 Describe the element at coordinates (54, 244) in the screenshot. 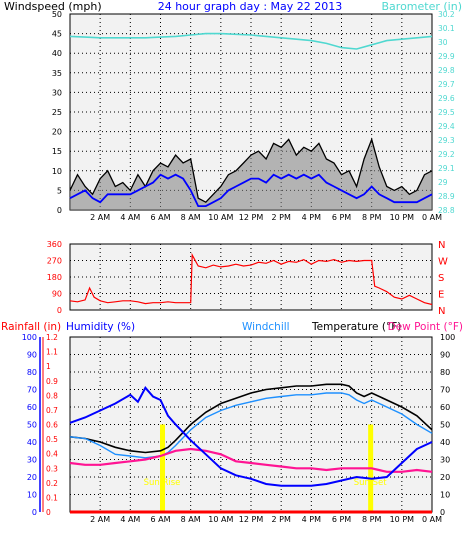

I see `direction-tick-label: 360` at that location.